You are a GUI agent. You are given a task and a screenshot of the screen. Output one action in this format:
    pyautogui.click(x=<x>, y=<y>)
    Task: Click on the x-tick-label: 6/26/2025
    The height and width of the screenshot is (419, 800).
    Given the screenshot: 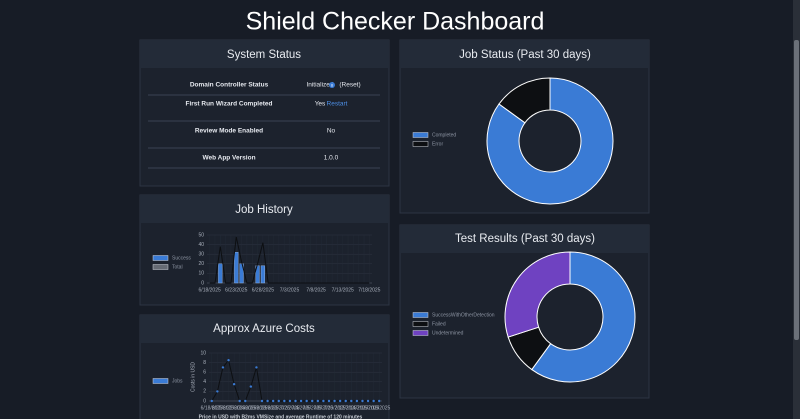 What is the action you would take?
    pyautogui.click(x=256, y=408)
    